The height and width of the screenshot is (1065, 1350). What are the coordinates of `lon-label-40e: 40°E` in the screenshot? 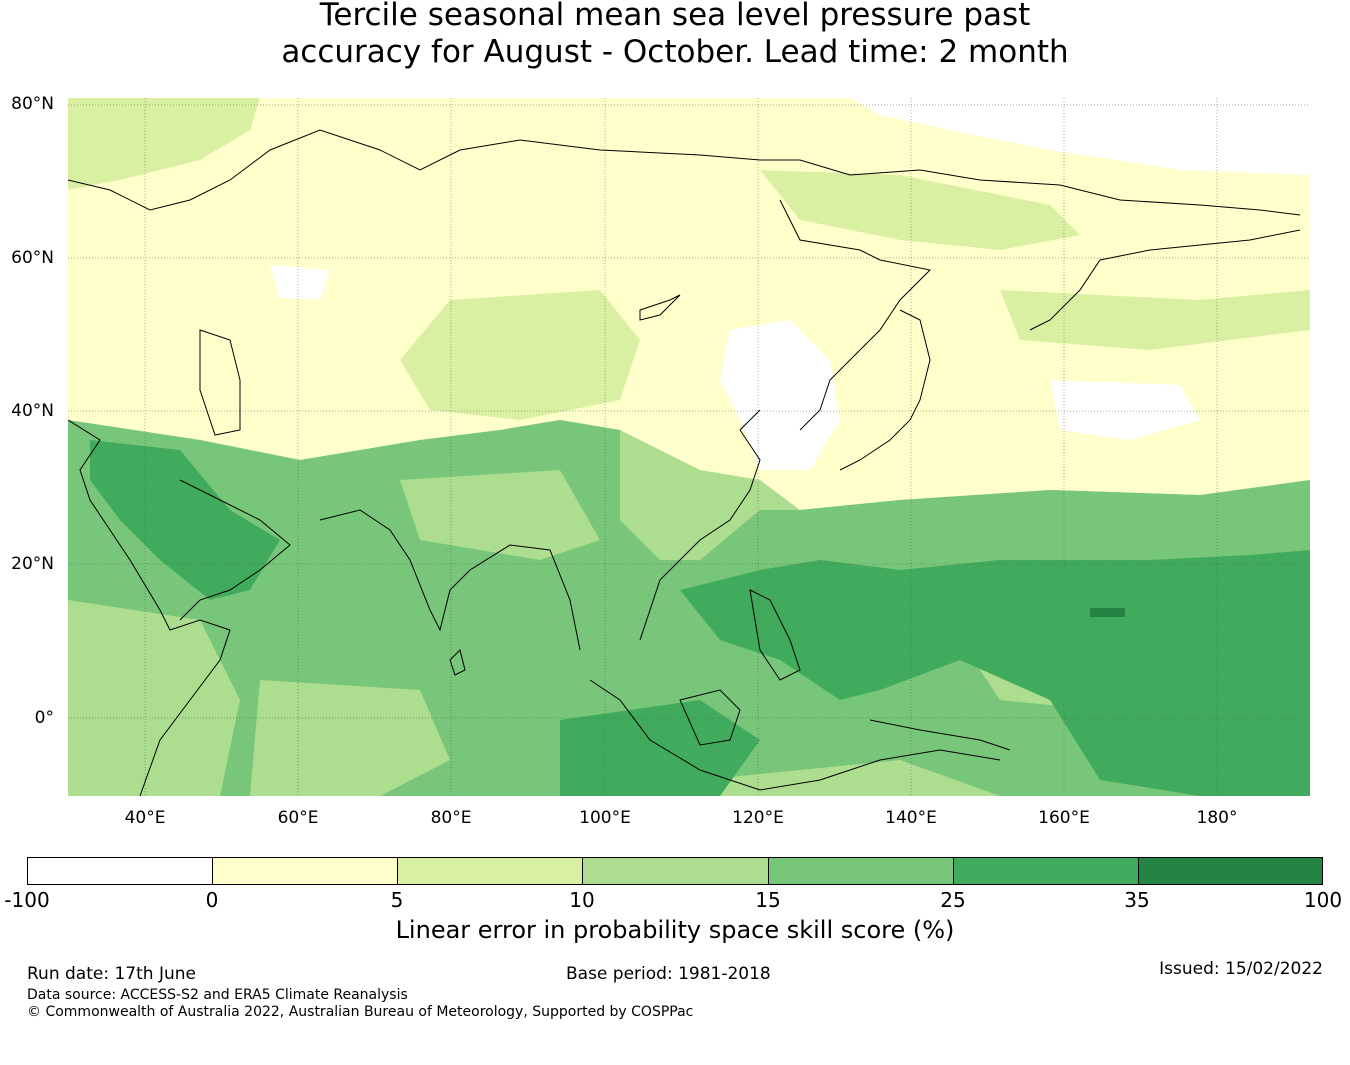 It's located at (145, 818).